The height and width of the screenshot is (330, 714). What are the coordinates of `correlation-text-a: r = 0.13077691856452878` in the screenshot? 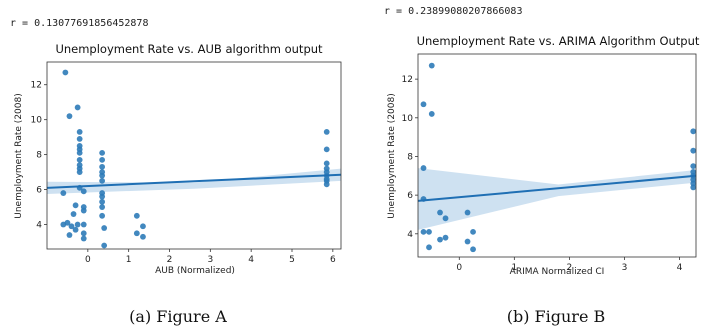 It's located at (79, 23).